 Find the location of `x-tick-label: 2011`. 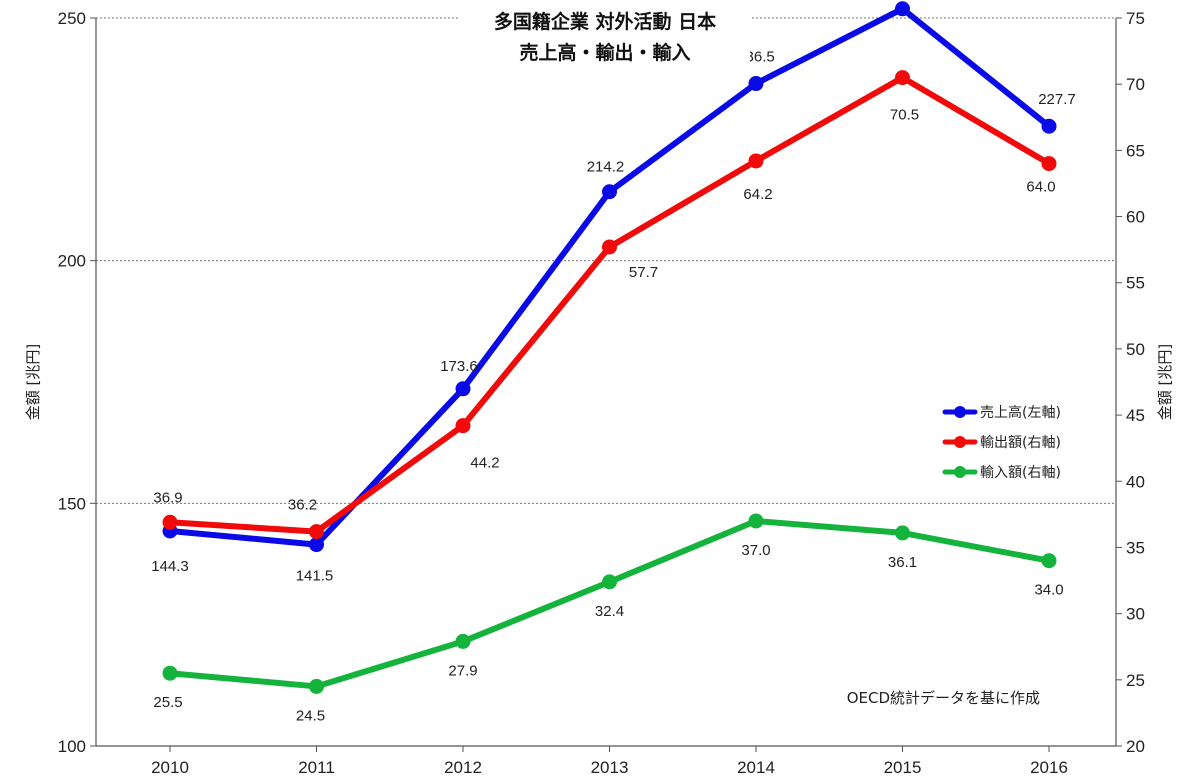

x-tick-label: 2011 is located at coordinates (316, 767).